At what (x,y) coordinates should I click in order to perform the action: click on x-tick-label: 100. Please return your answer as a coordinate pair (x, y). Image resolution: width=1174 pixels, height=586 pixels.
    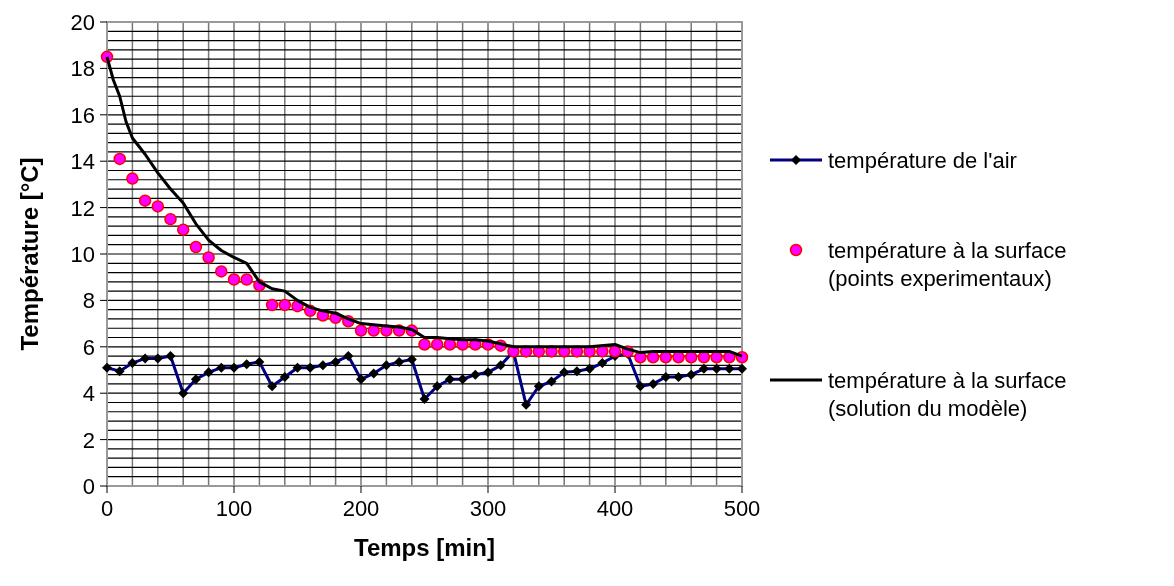
    Looking at the image, I should click on (234, 508).